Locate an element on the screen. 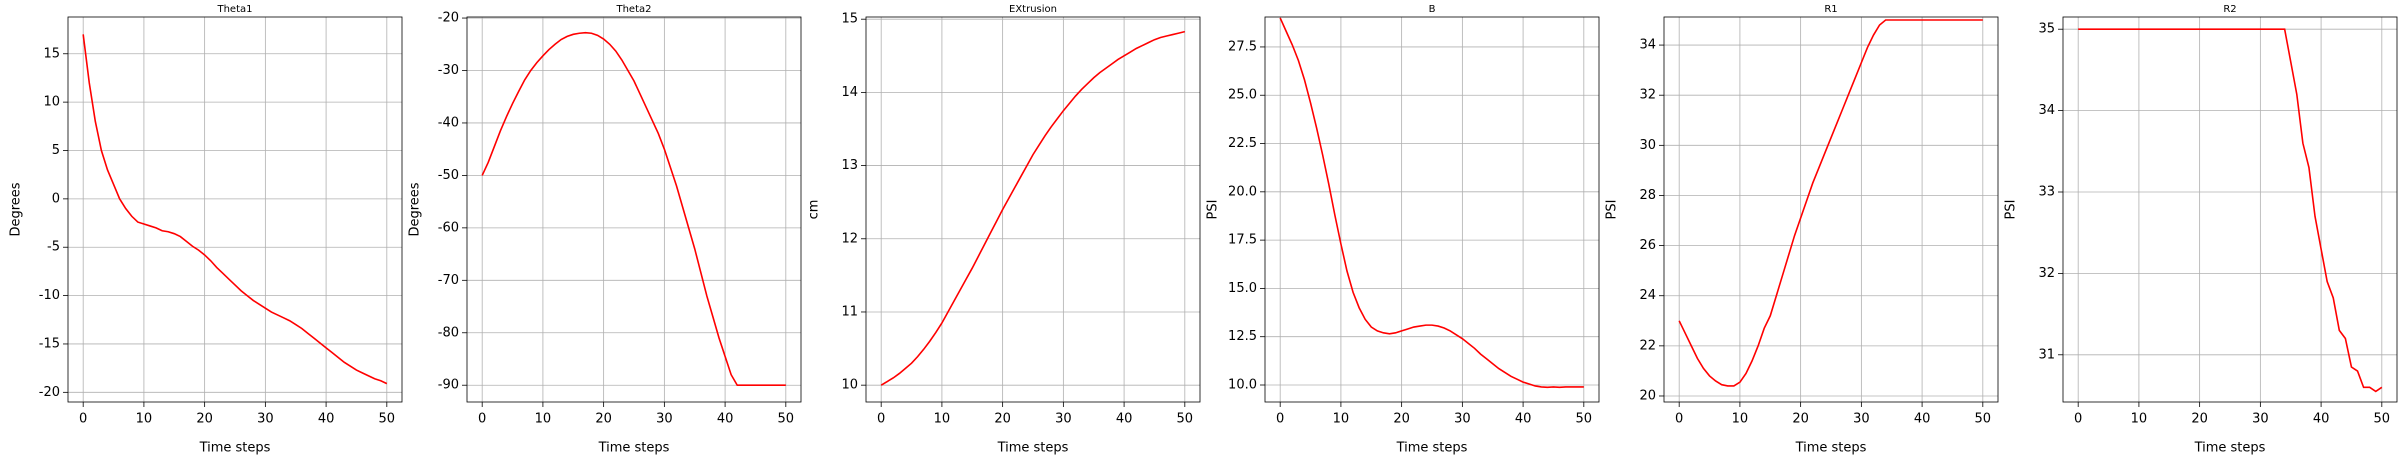  y-tick-label: 20 is located at coordinates (1647, 395).